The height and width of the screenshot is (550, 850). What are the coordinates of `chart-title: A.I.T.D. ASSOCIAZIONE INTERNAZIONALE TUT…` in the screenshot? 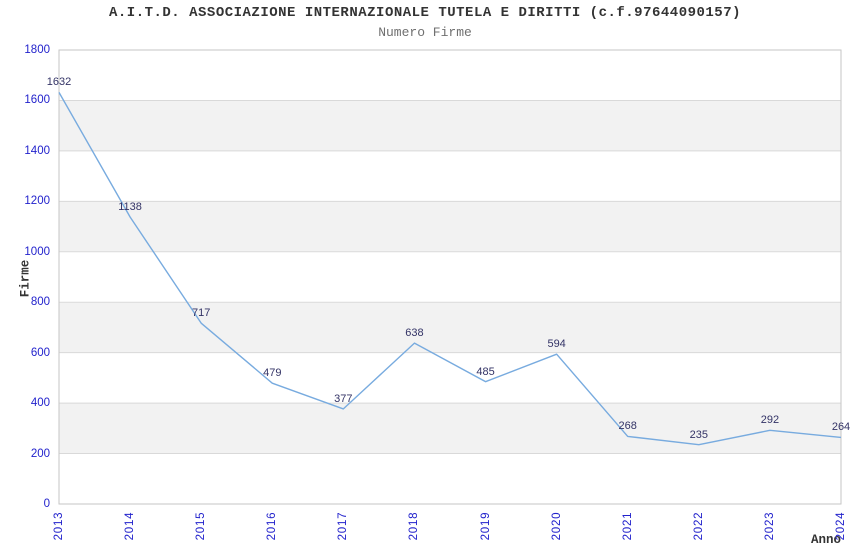 It's located at (425, 13).